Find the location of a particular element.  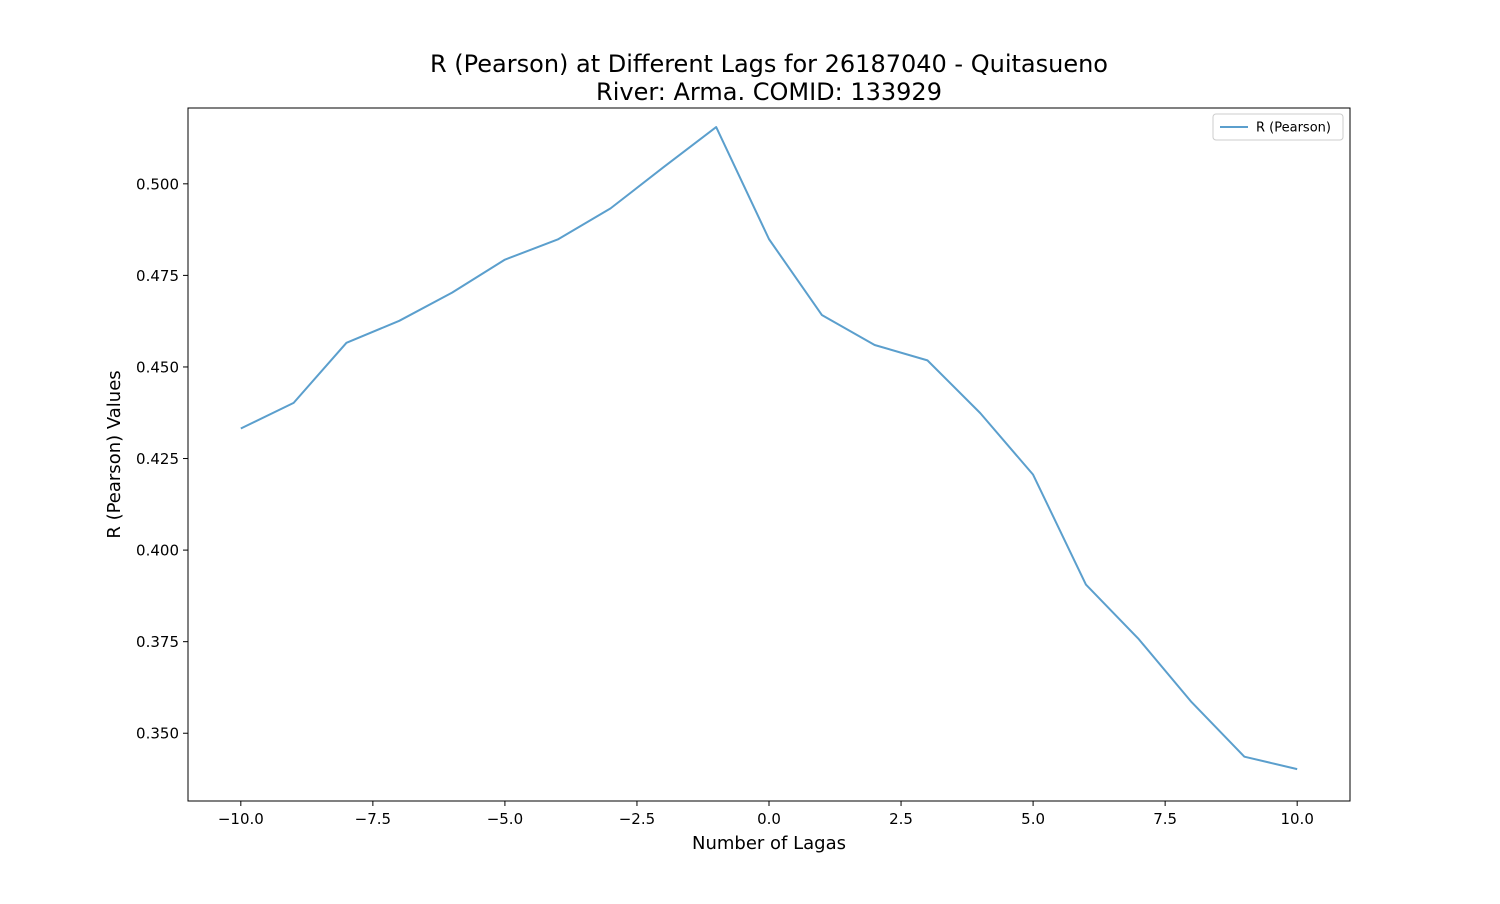

y-axis-label: R (Pearson) Values is located at coordinates (114, 454).